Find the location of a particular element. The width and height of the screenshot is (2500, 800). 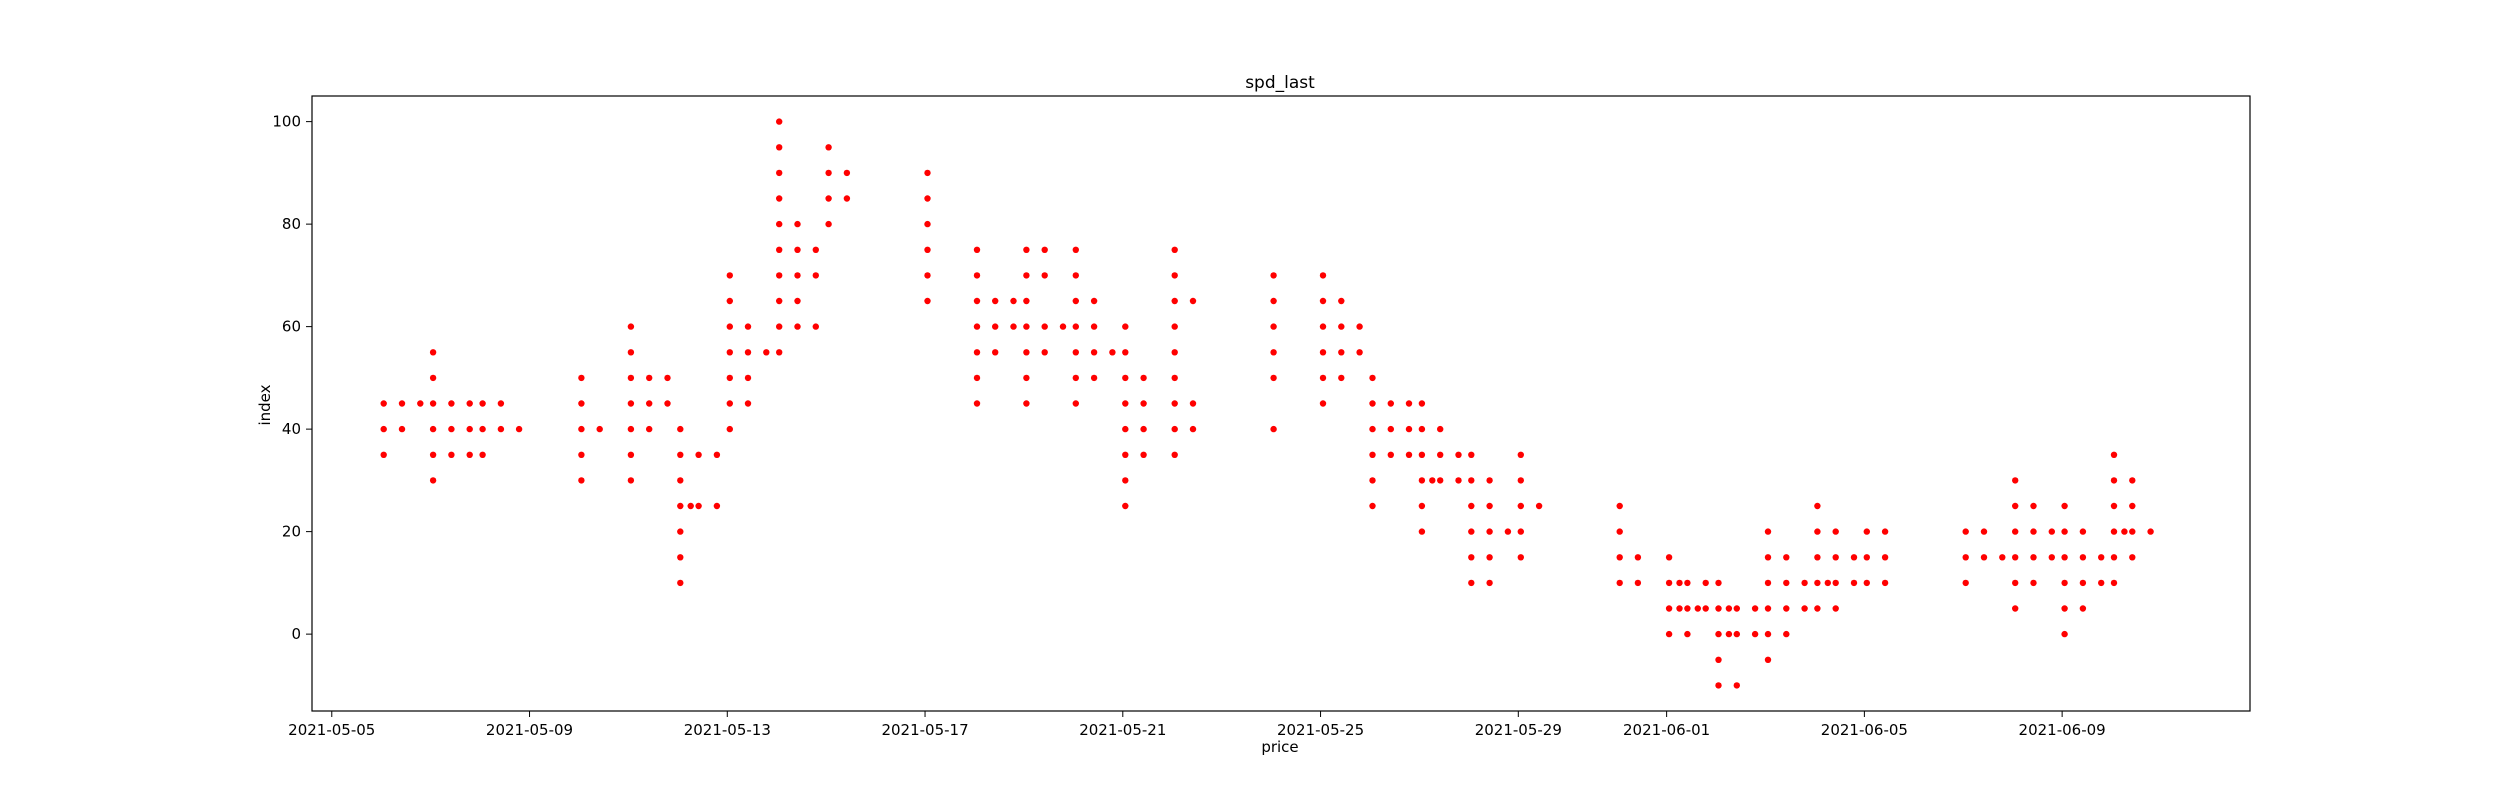

y-tick-label: 0 is located at coordinates (296, 634).